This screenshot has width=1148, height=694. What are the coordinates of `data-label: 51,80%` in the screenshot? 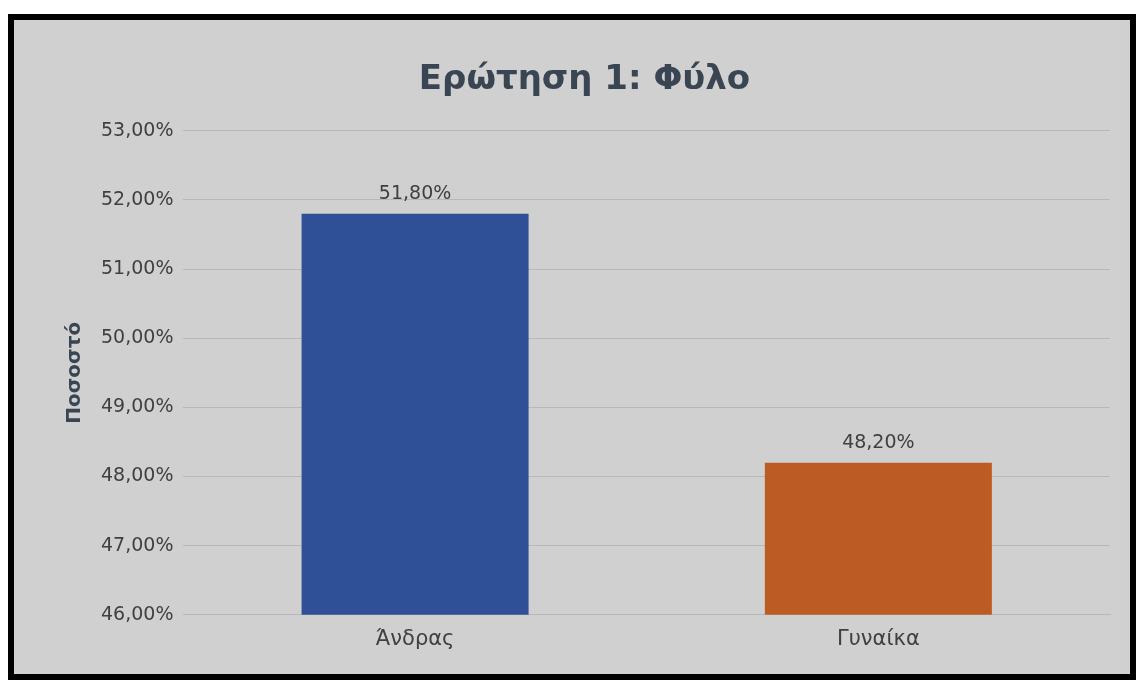 It's located at (415, 192).